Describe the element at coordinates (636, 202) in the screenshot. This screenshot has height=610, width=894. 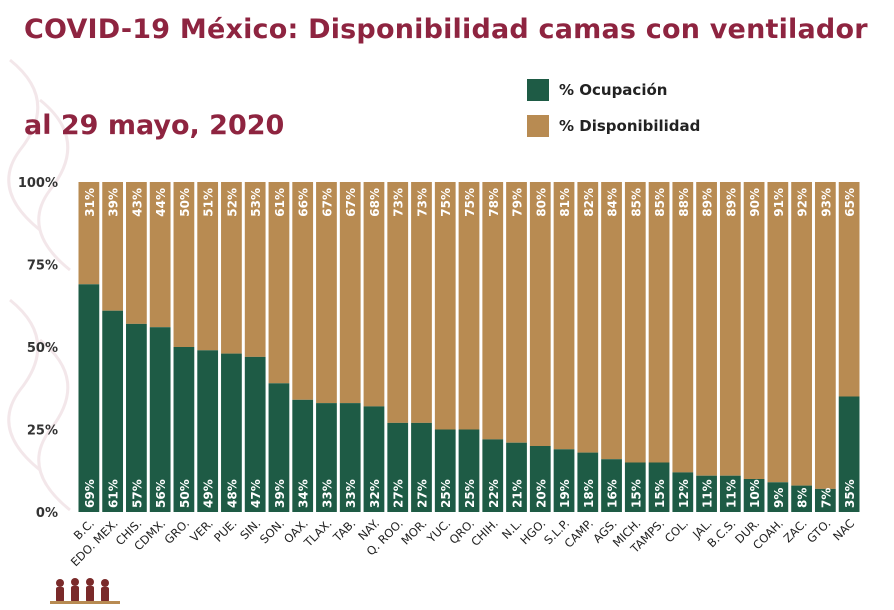
I see `data-label-disponibilidad: 85%` at that location.